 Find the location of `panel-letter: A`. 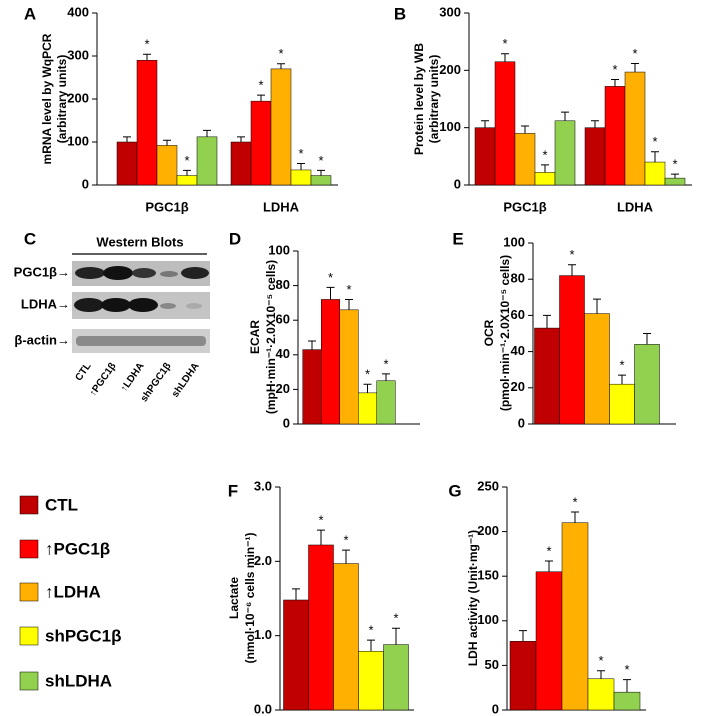

panel-letter: A is located at coordinates (30, 13).